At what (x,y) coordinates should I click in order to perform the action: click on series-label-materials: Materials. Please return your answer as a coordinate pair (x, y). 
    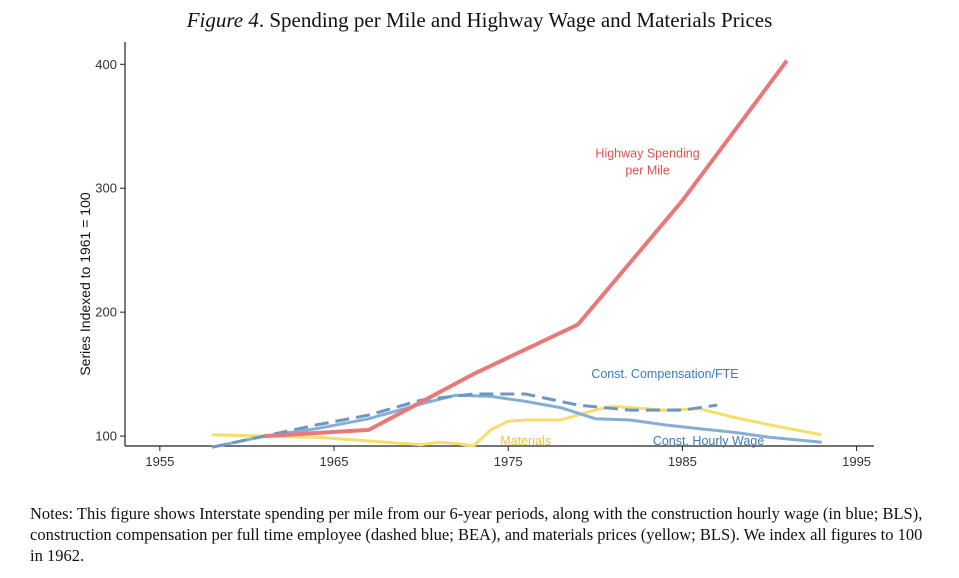
    Looking at the image, I should click on (525, 441).